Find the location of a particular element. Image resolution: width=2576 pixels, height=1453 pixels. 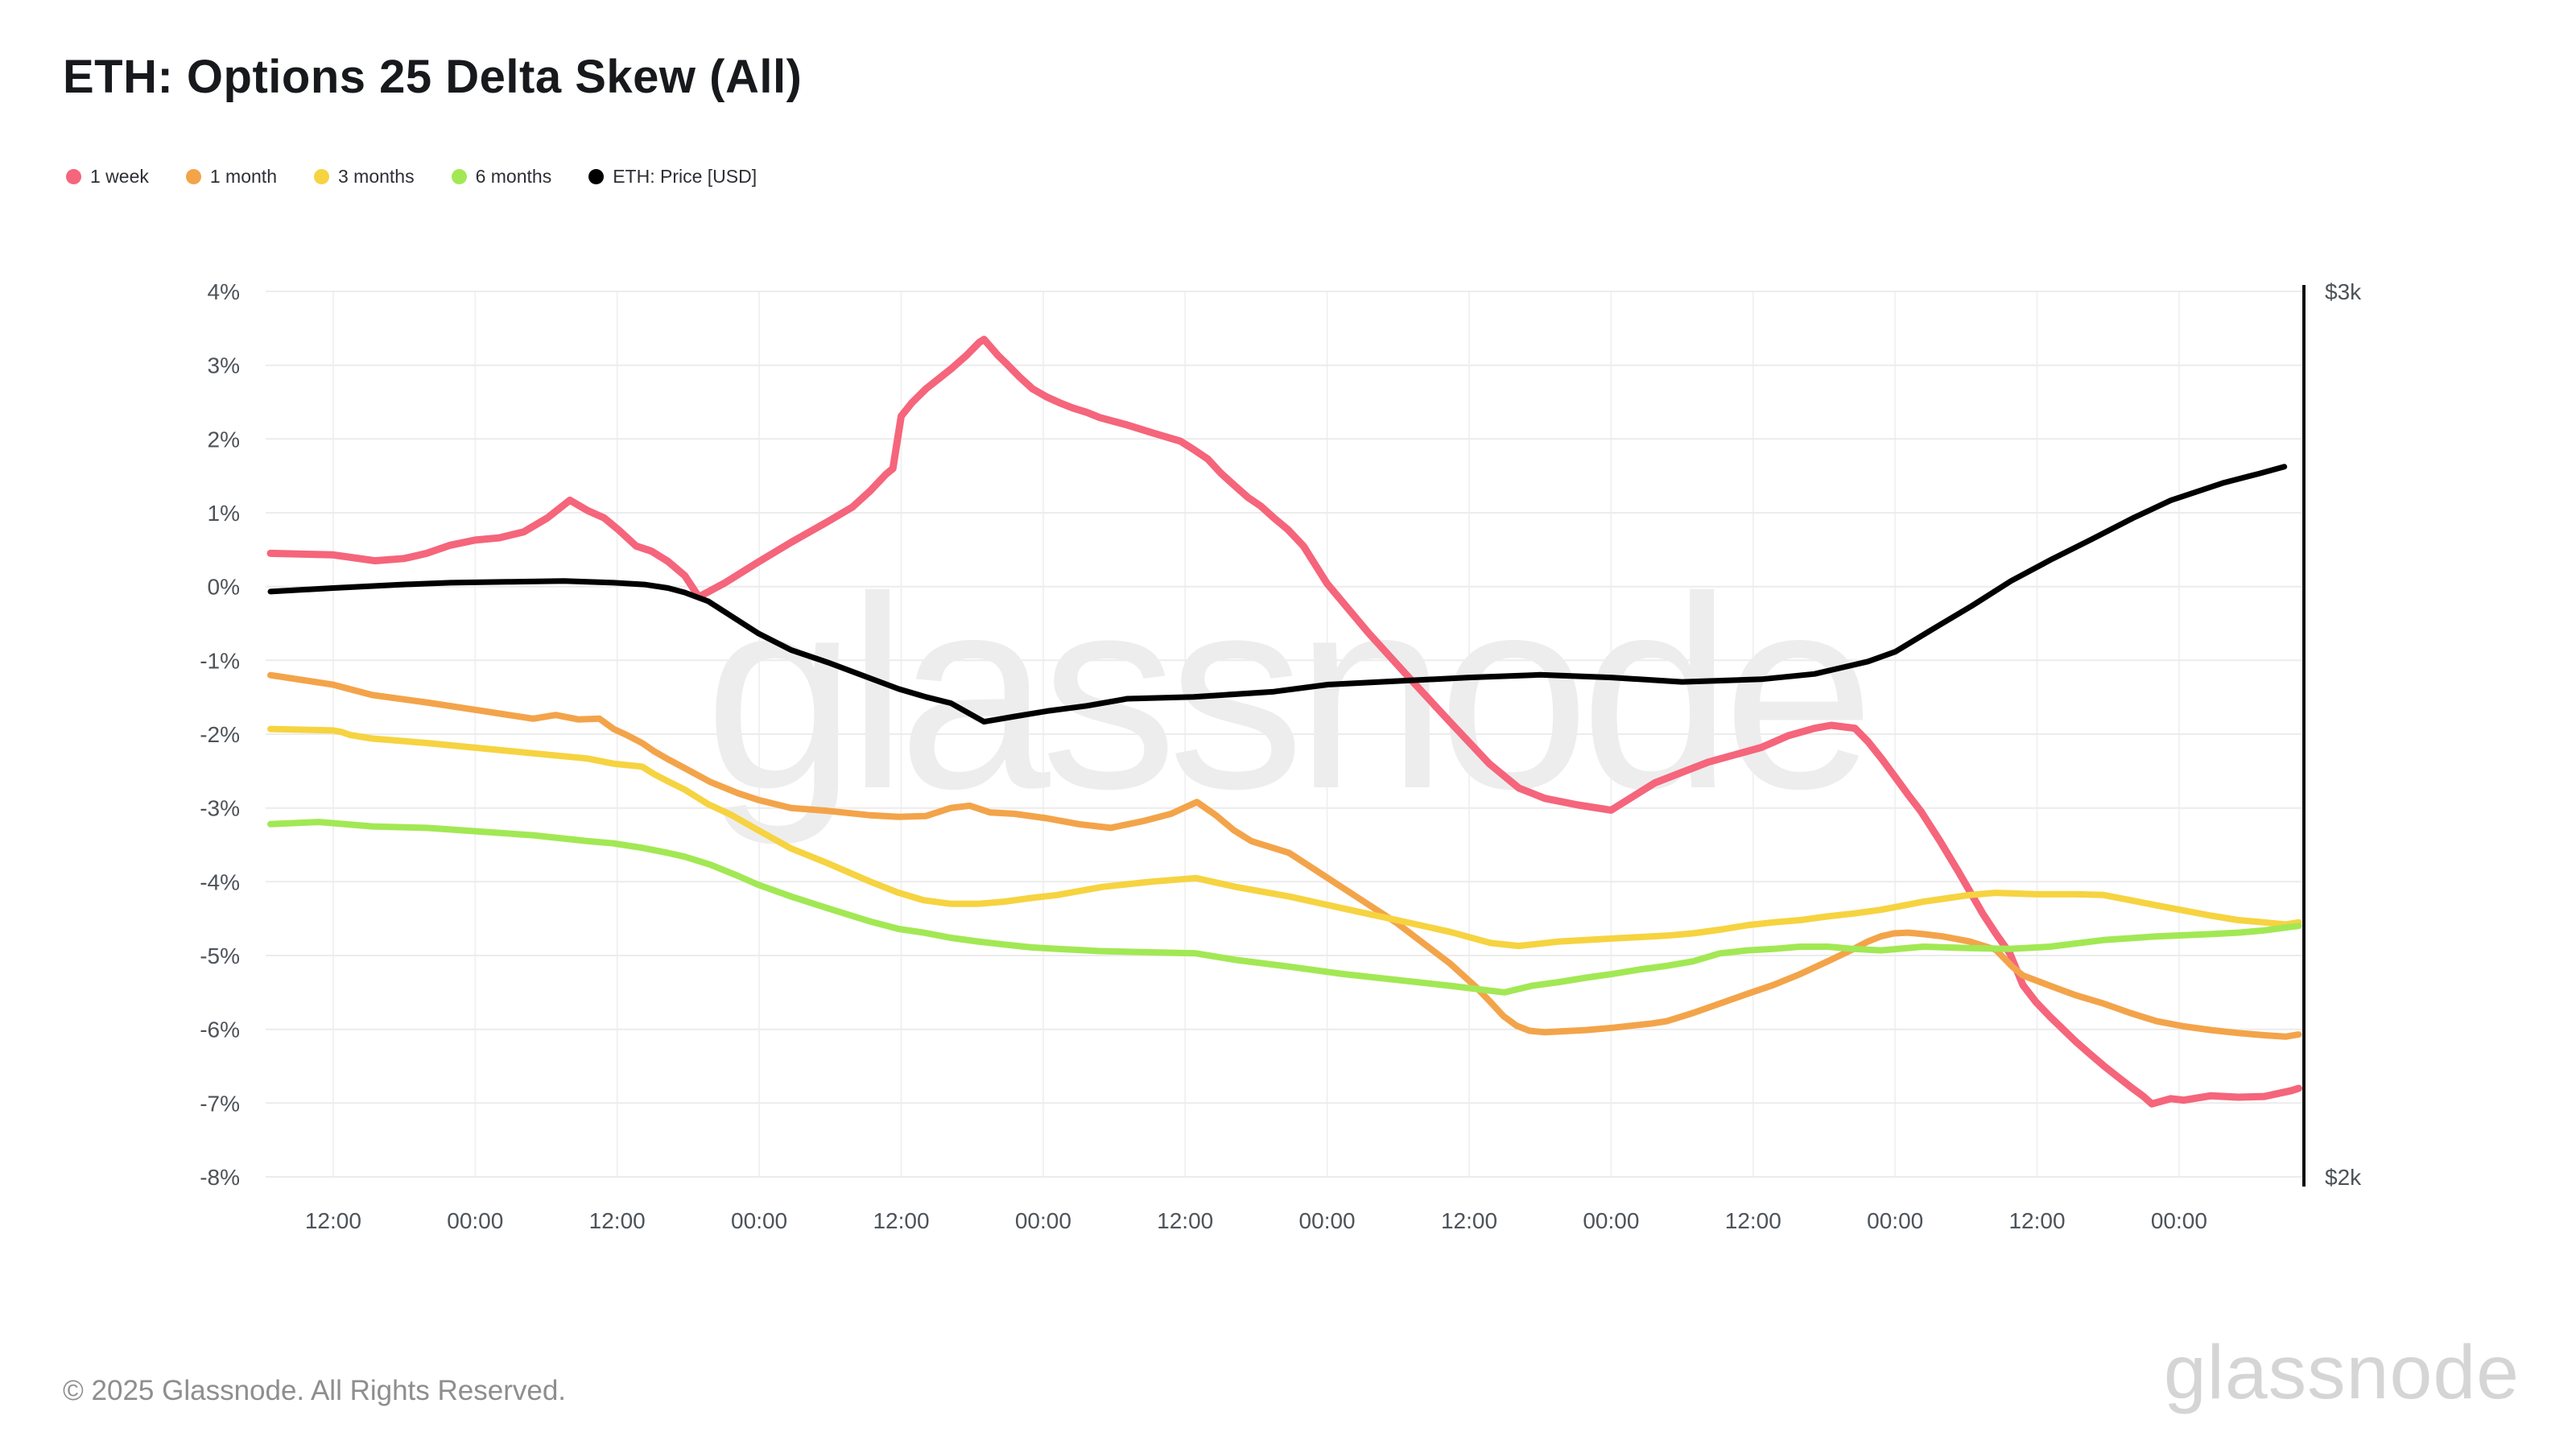

y-axis-left-label: 2% is located at coordinates (224, 439).